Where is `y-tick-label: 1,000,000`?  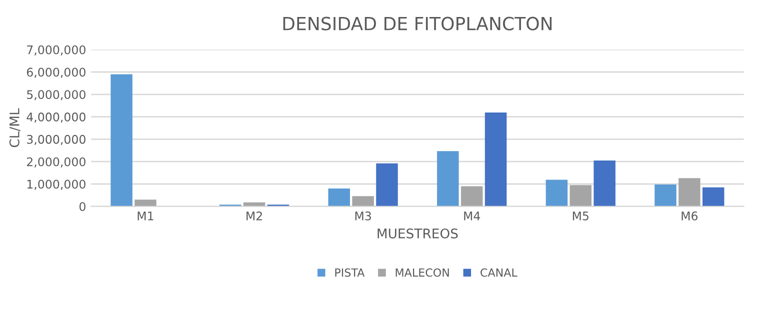
y-tick-label: 1,000,000 is located at coordinates (56, 185).